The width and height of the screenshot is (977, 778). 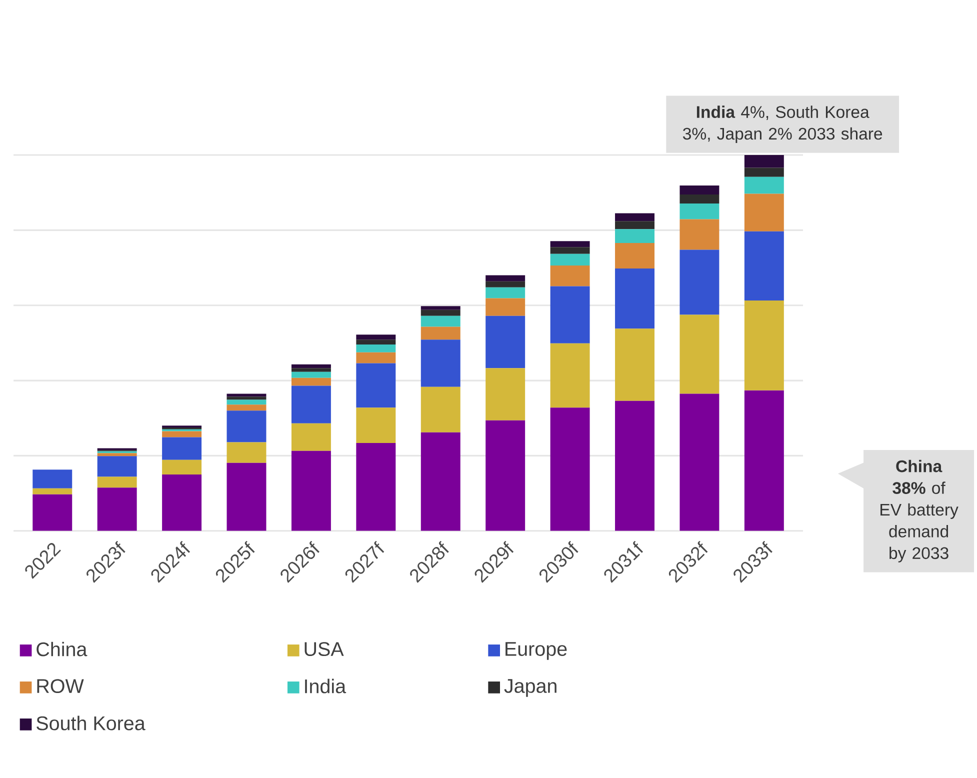 What do you see at coordinates (919, 511) in the screenshot?
I see `text: China 38% of EV battery demand by 2033` at bounding box center [919, 511].